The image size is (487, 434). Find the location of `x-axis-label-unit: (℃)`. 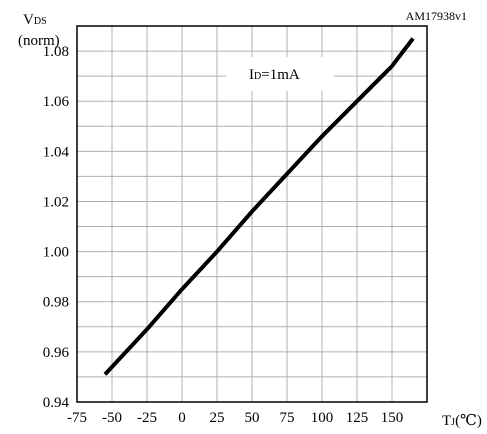

x-axis-label-unit: (℃) is located at coordinates (468, 421).